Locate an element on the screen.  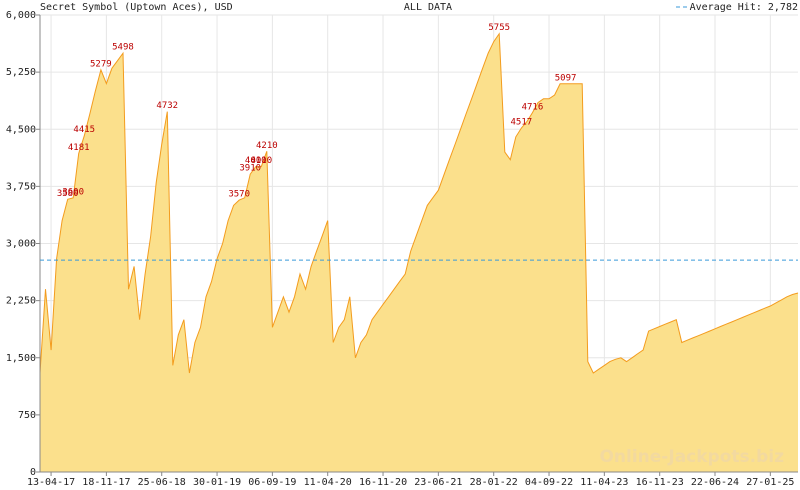
x-tick-label: 30-01-19 is located at coordinates (217, 482).